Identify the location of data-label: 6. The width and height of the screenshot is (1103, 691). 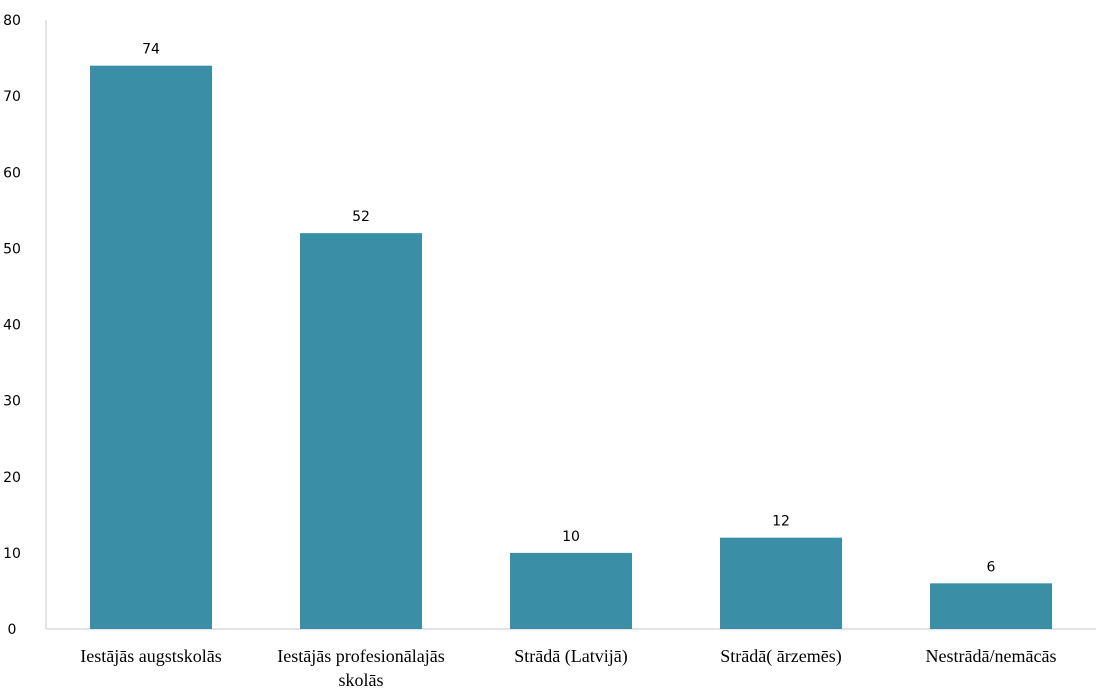
(991, 567).